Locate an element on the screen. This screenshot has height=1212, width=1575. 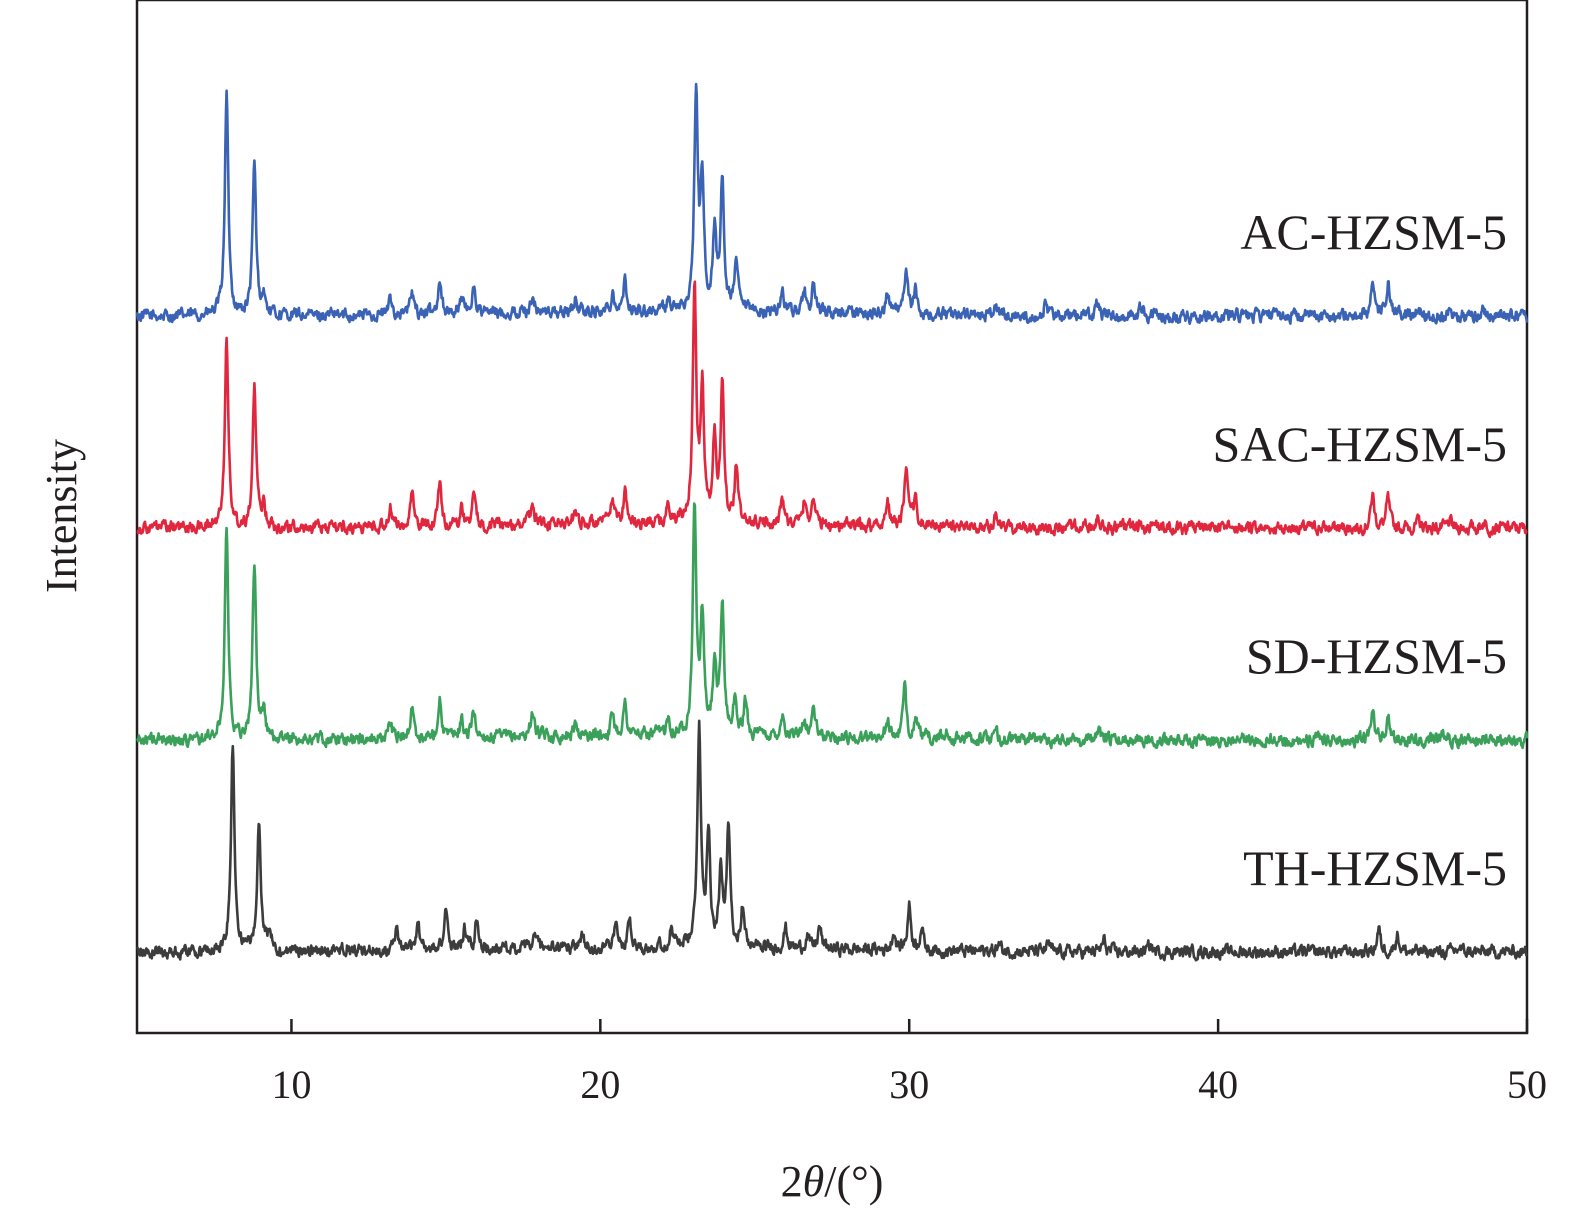
x-tick-label: 20 is located at coordinates (600, 1084).